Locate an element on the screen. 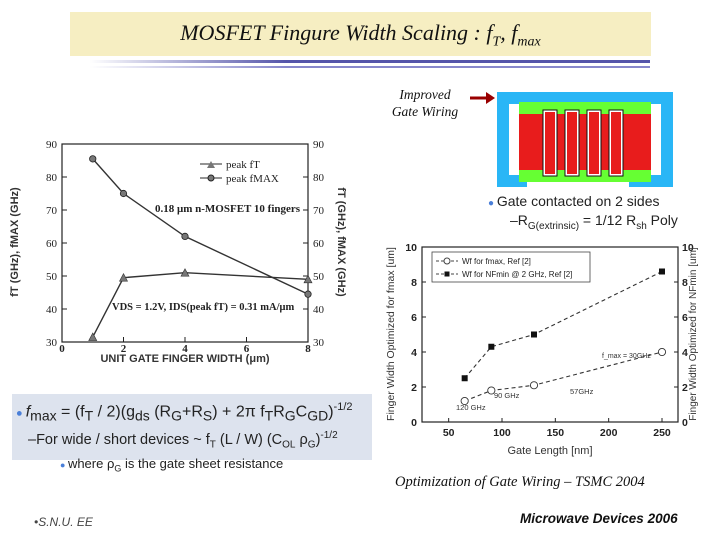 The width and height of the screenshot is (720, 540). x-tick-label: 8 is located at coordinates (308, 349).